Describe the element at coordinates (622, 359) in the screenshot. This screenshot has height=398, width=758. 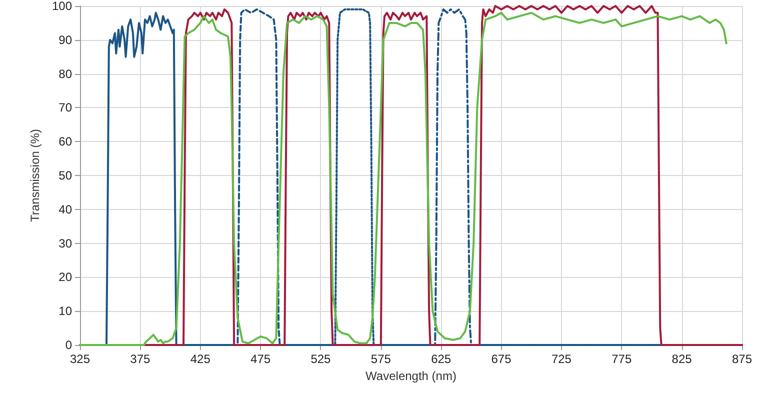
I see `x-tick-label: 775` at that location.